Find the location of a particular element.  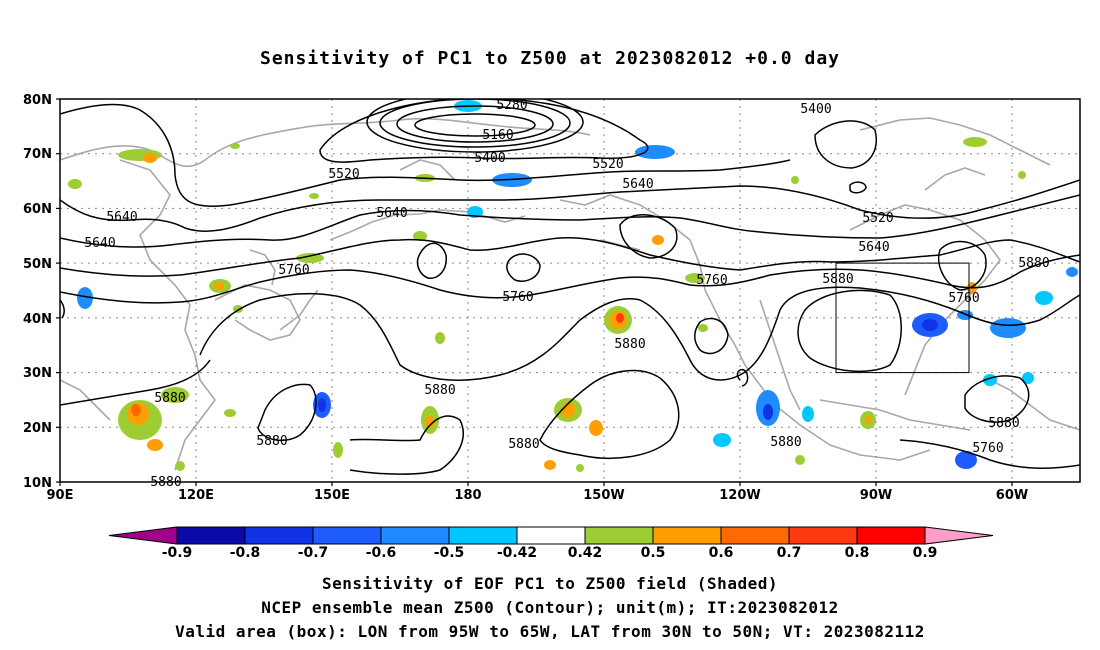

colorbar-label: -0.5 is located at coordinates (449, 553).